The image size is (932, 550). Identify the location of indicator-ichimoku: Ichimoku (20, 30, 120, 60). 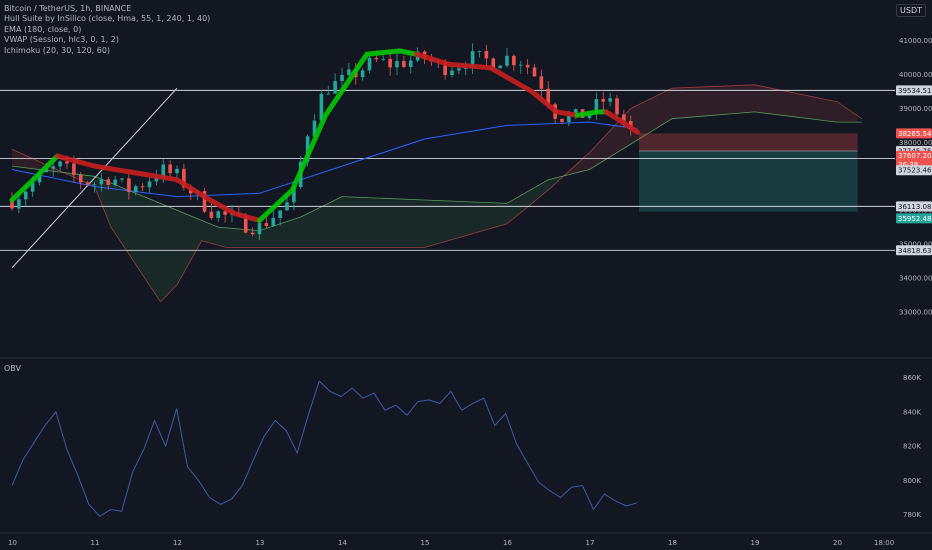
(57, 50).